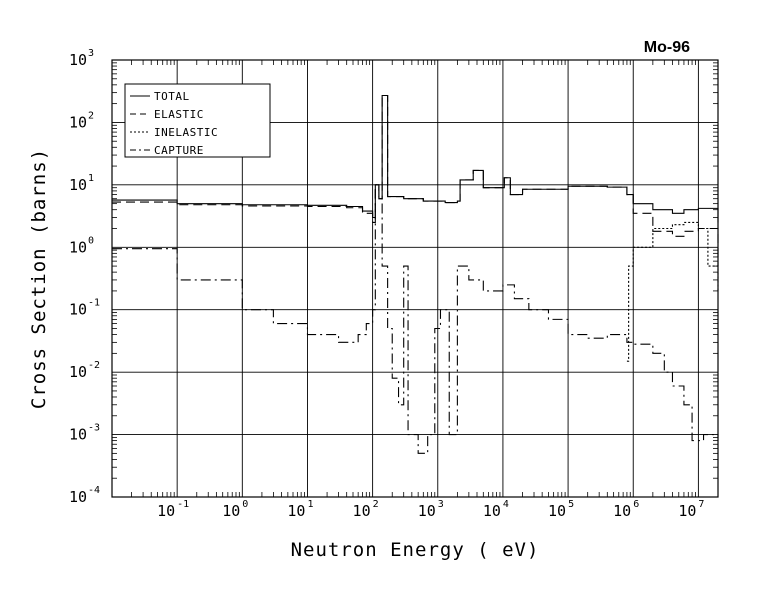 The height and width of the screenshot is (590, 780). I want to click on x-axis-title: Neutron Energy ( eV), so click(415, 550).